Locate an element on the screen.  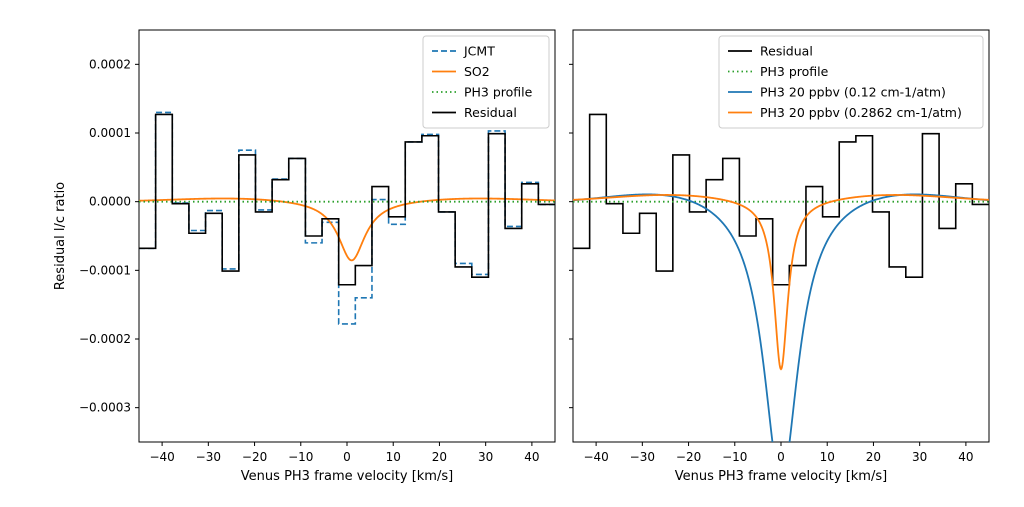
y-tick-label: −0.0003 is located at coordinates (105, 408).